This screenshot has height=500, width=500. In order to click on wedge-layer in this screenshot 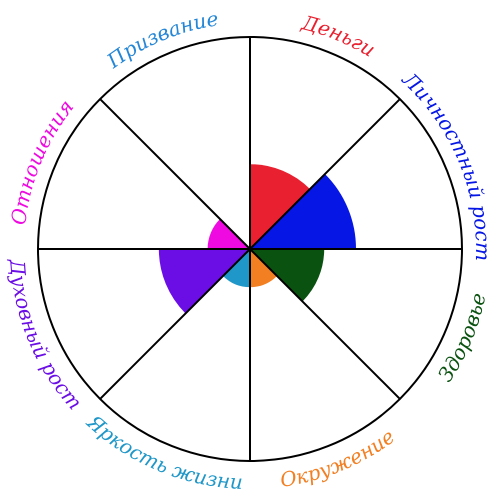, I will do `click(257, 239)`.